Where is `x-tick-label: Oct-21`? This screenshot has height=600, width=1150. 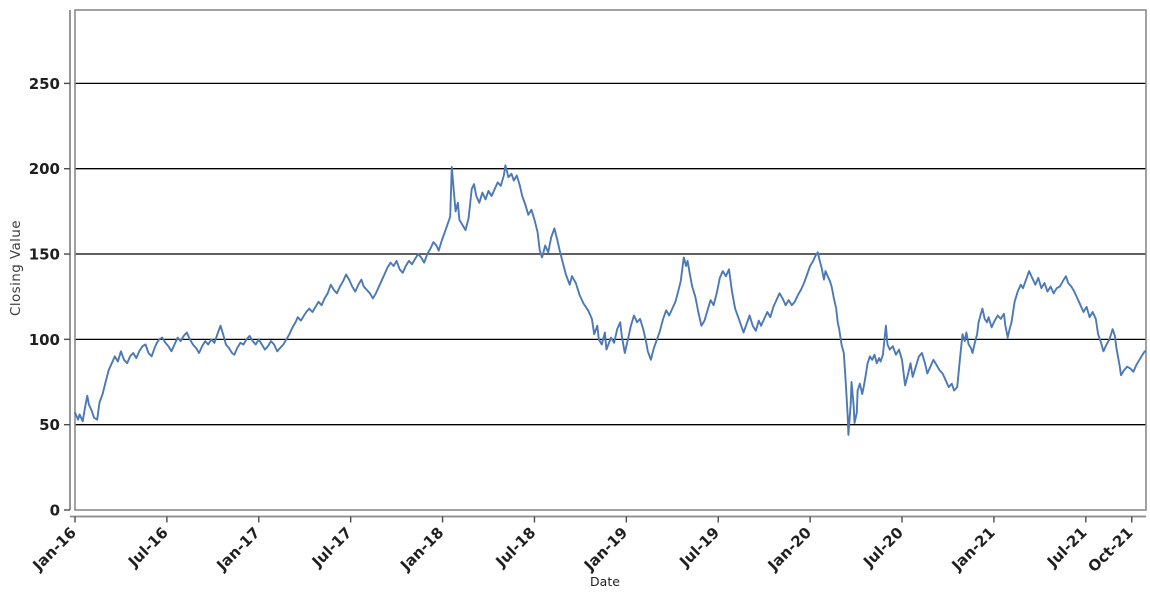 x-tick-label: Oct-21 is located at coordinates (1110, 550).